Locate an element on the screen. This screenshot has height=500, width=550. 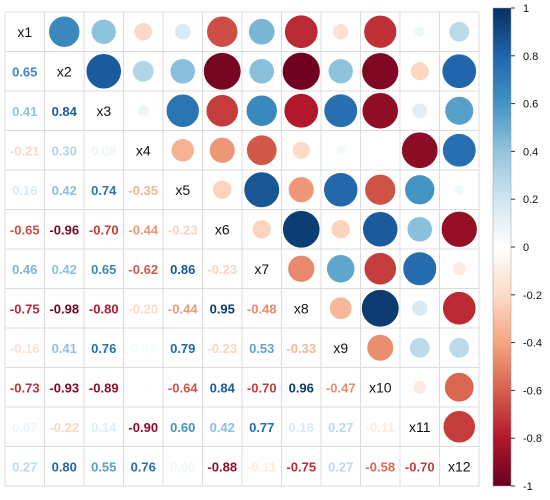
coef-x8-x7: -0.48 is located at coordinates (262, 308).